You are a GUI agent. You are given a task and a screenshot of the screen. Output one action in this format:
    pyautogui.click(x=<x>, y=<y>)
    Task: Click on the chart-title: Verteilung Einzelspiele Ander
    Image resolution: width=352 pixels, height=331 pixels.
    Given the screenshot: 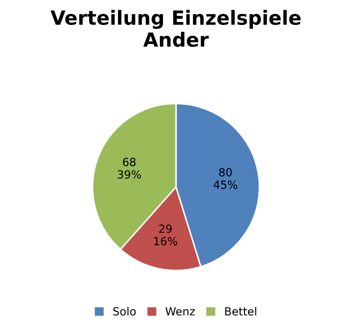 What is the action you would take?
    pyautogui.click(x=175, y=28)
    